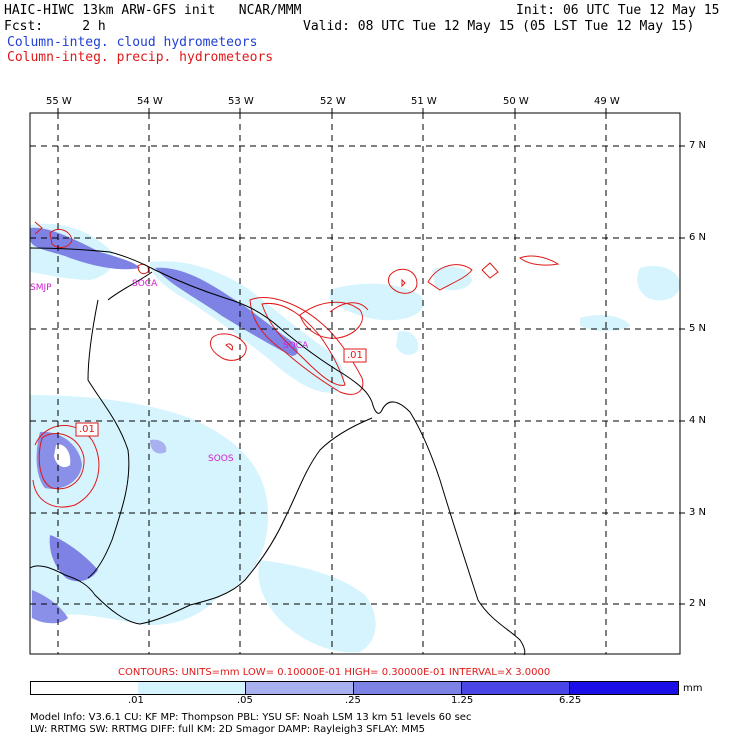 This screenshot has height=740, width=740. I want to click on lon-label-51w: 51 W, so click(424, 101).